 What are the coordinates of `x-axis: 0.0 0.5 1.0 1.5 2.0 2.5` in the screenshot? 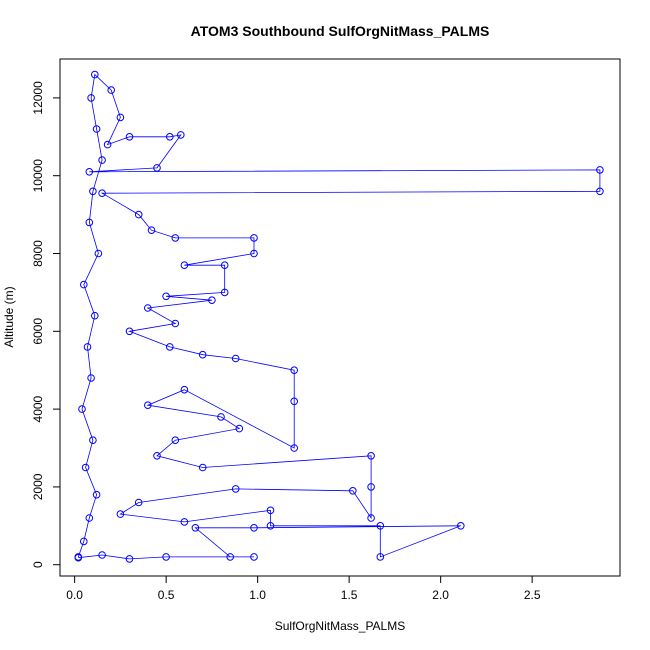 It's located at (303, 588).